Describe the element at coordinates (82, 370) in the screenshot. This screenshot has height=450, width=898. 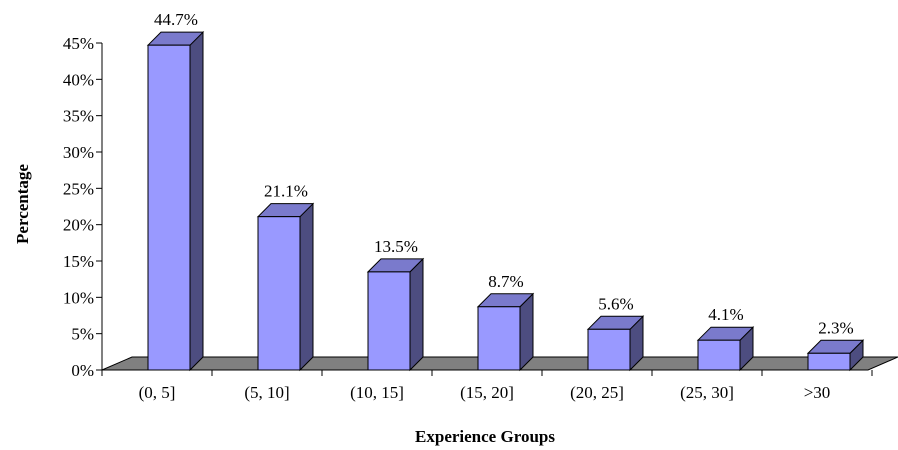
I see `y-tick-label: 0%` at that location.